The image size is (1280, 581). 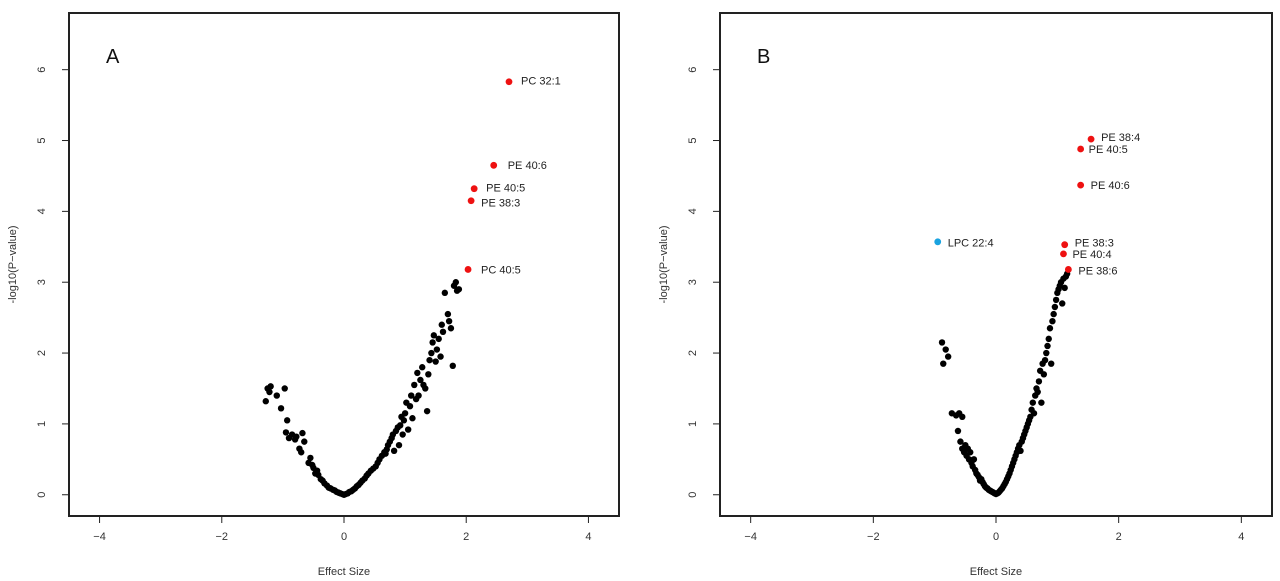 What do you see at coordinates (1091, 255) in the screenshot?
I see `point-label: PE 40:4` at bounding box center [1091, 255].